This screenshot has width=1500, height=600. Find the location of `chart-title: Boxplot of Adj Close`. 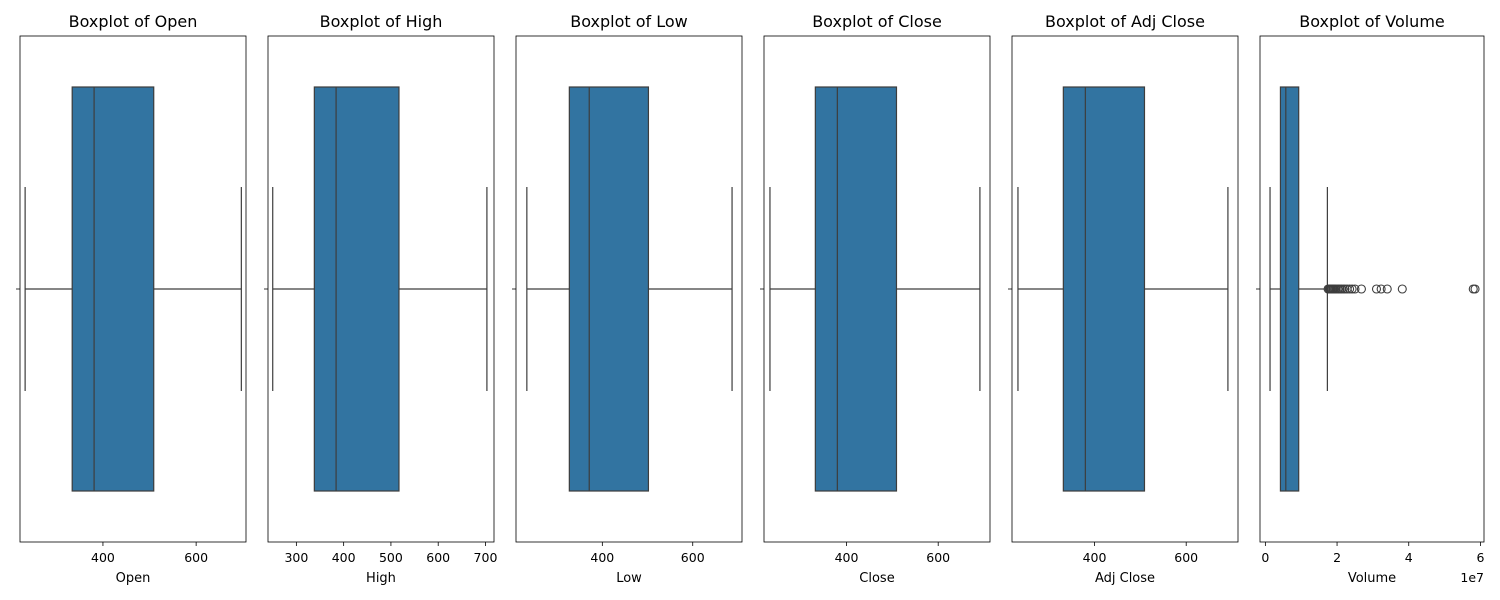

chart-title: Boxplot of Adj Close is located at coordinates (1125, 21).